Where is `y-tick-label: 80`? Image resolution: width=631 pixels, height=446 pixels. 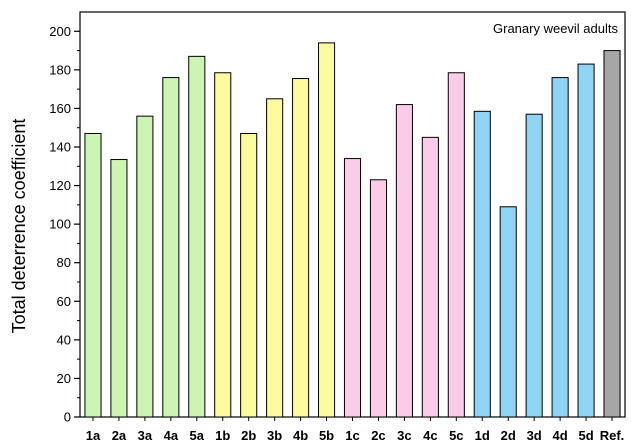 y-tick-label: 80 is located at coordinates (64, 262).